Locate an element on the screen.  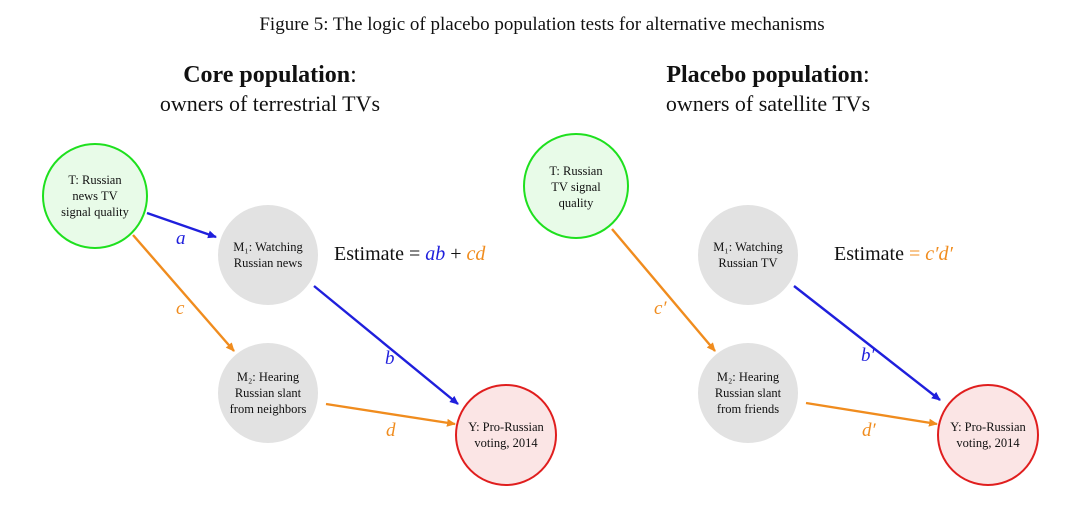
placebo-node-m2 is located at coordinates (748, 393).